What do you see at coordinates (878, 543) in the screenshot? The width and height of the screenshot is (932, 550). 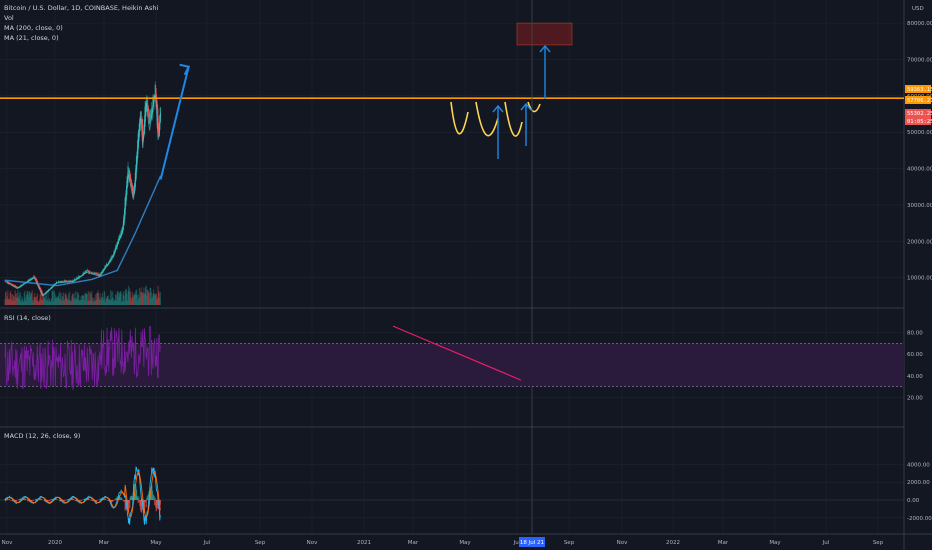 I see `time-tick-label: Sep` at bounding box center [878, 543].